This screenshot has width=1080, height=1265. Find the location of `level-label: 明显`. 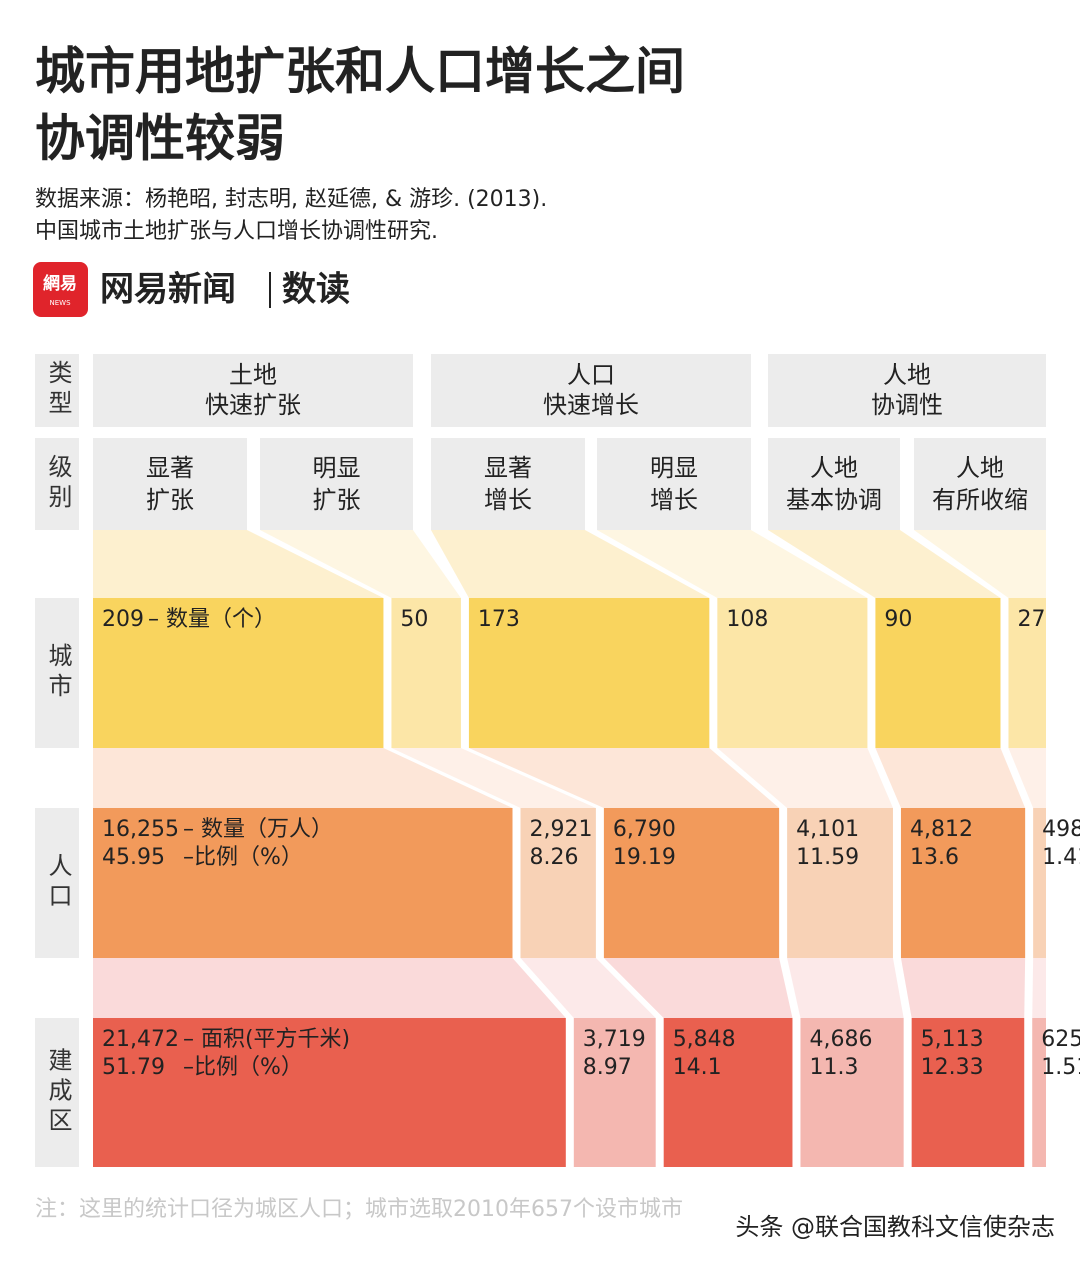

level-label: 明显 is located at coordinates (674, 468).